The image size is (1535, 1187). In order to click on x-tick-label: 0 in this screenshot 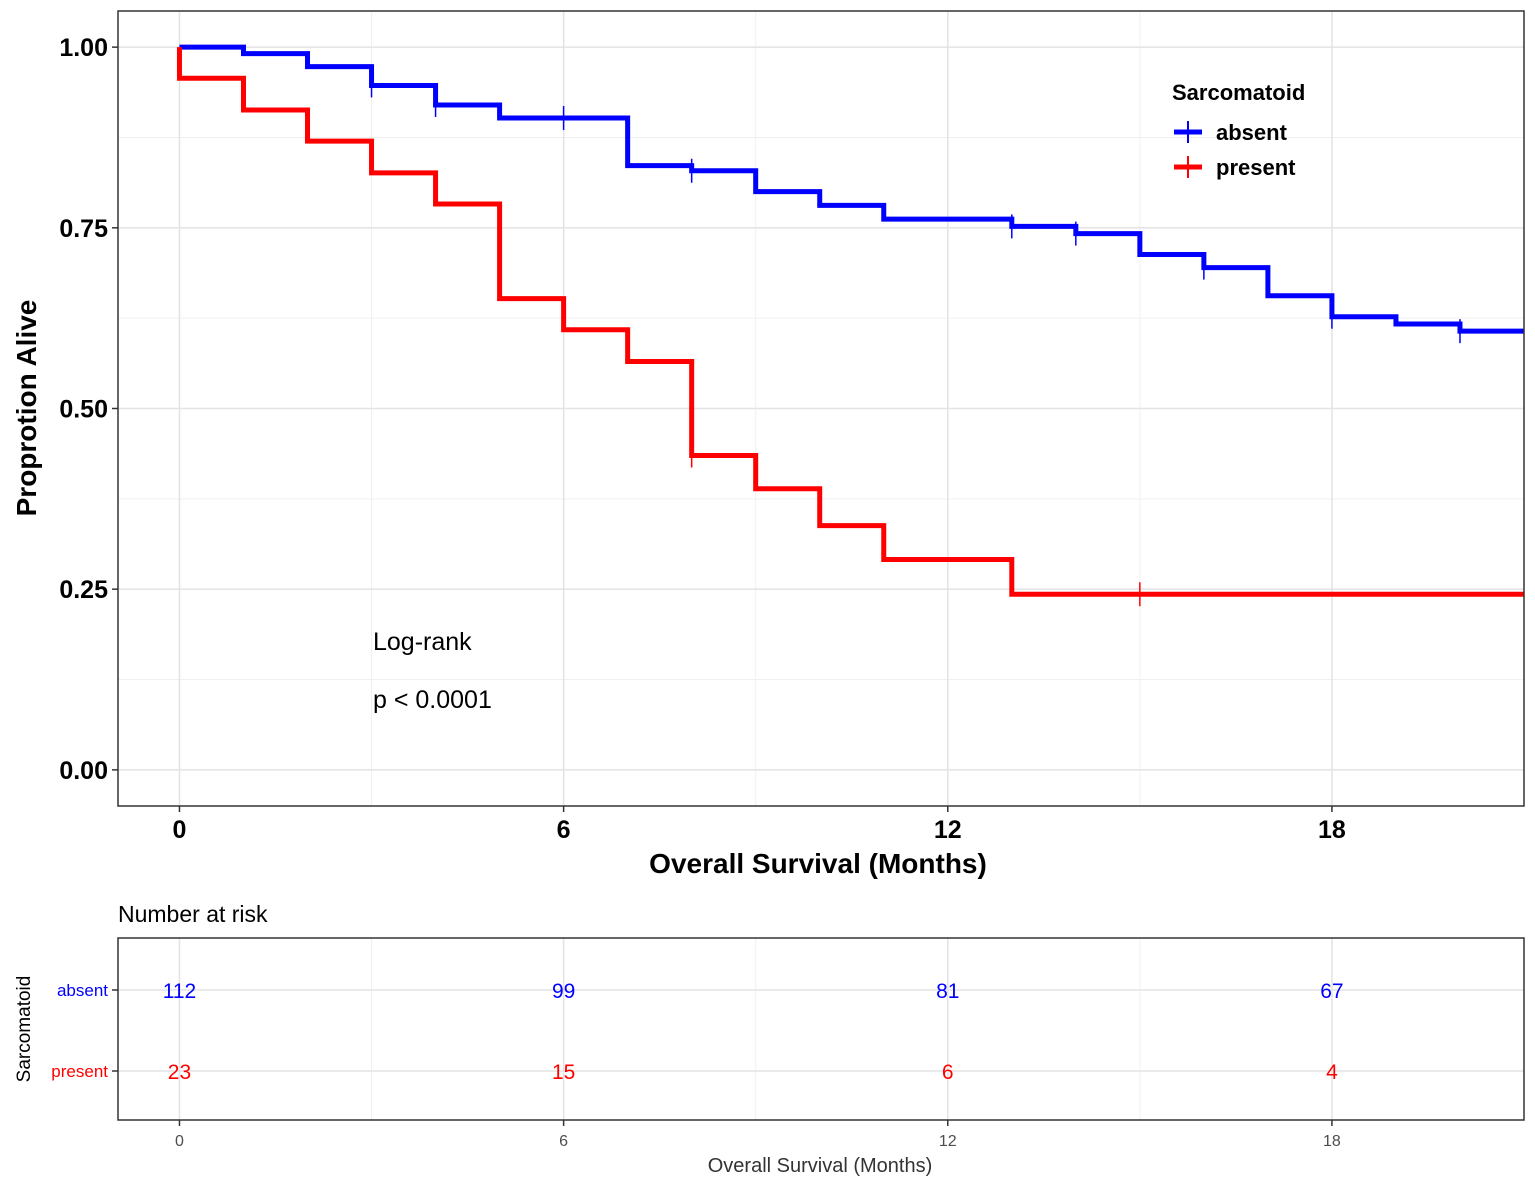, I will do `click(180, 830)`.